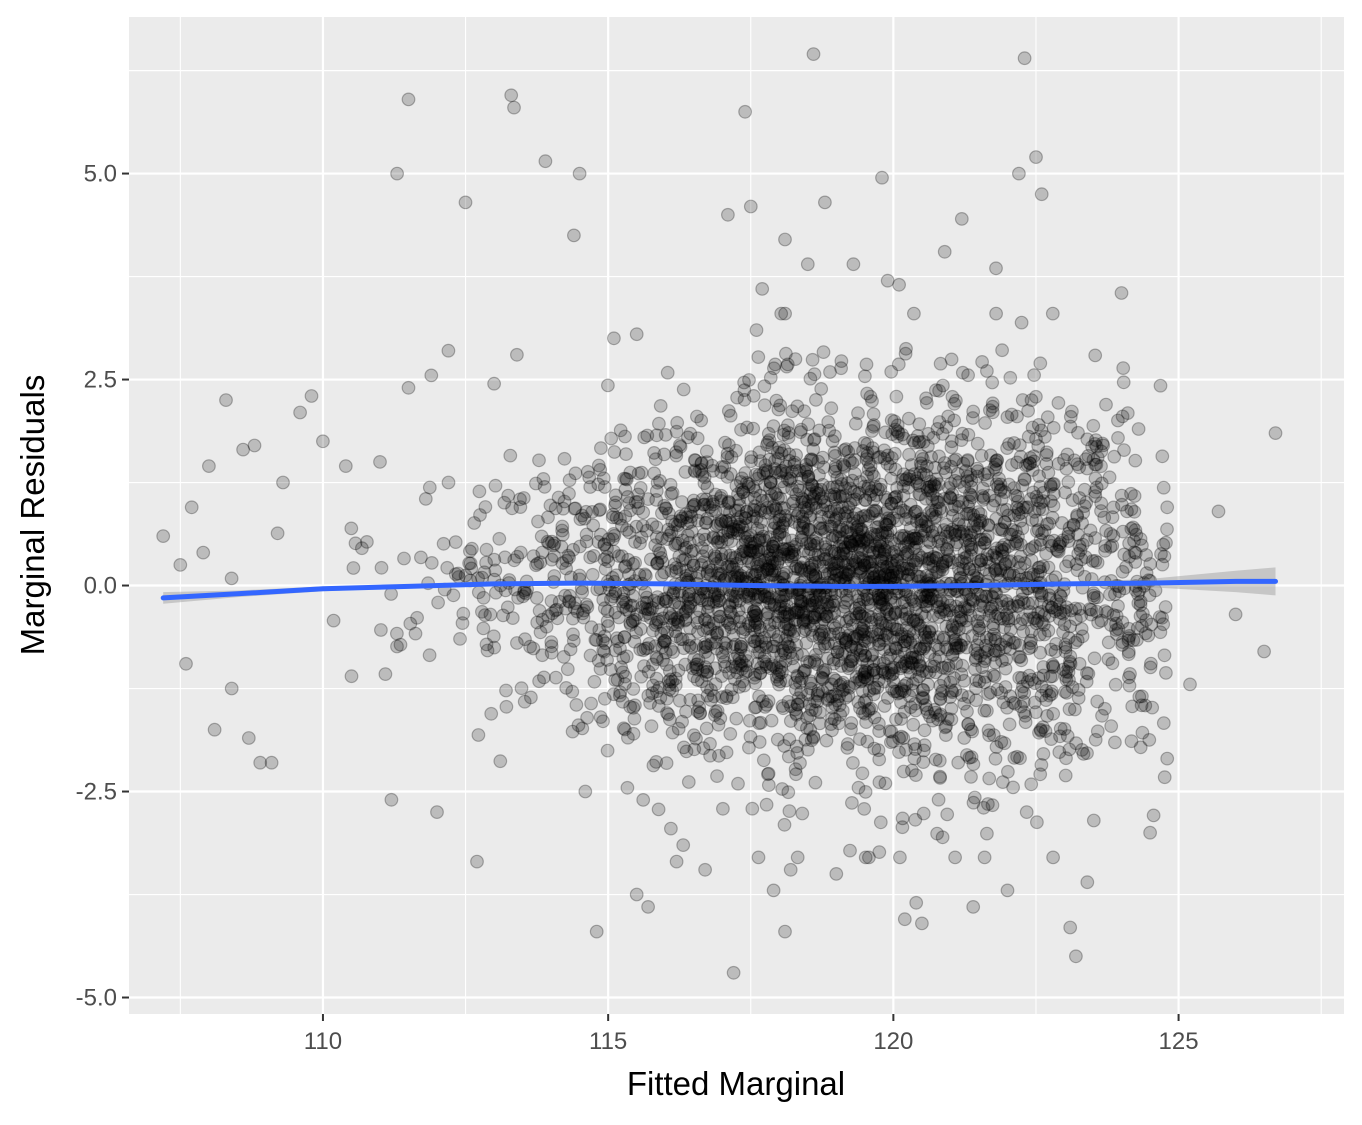 This screenshot has height=1125, width=1362. I want to click on x-tick-label: 120, so click(893, 1041).